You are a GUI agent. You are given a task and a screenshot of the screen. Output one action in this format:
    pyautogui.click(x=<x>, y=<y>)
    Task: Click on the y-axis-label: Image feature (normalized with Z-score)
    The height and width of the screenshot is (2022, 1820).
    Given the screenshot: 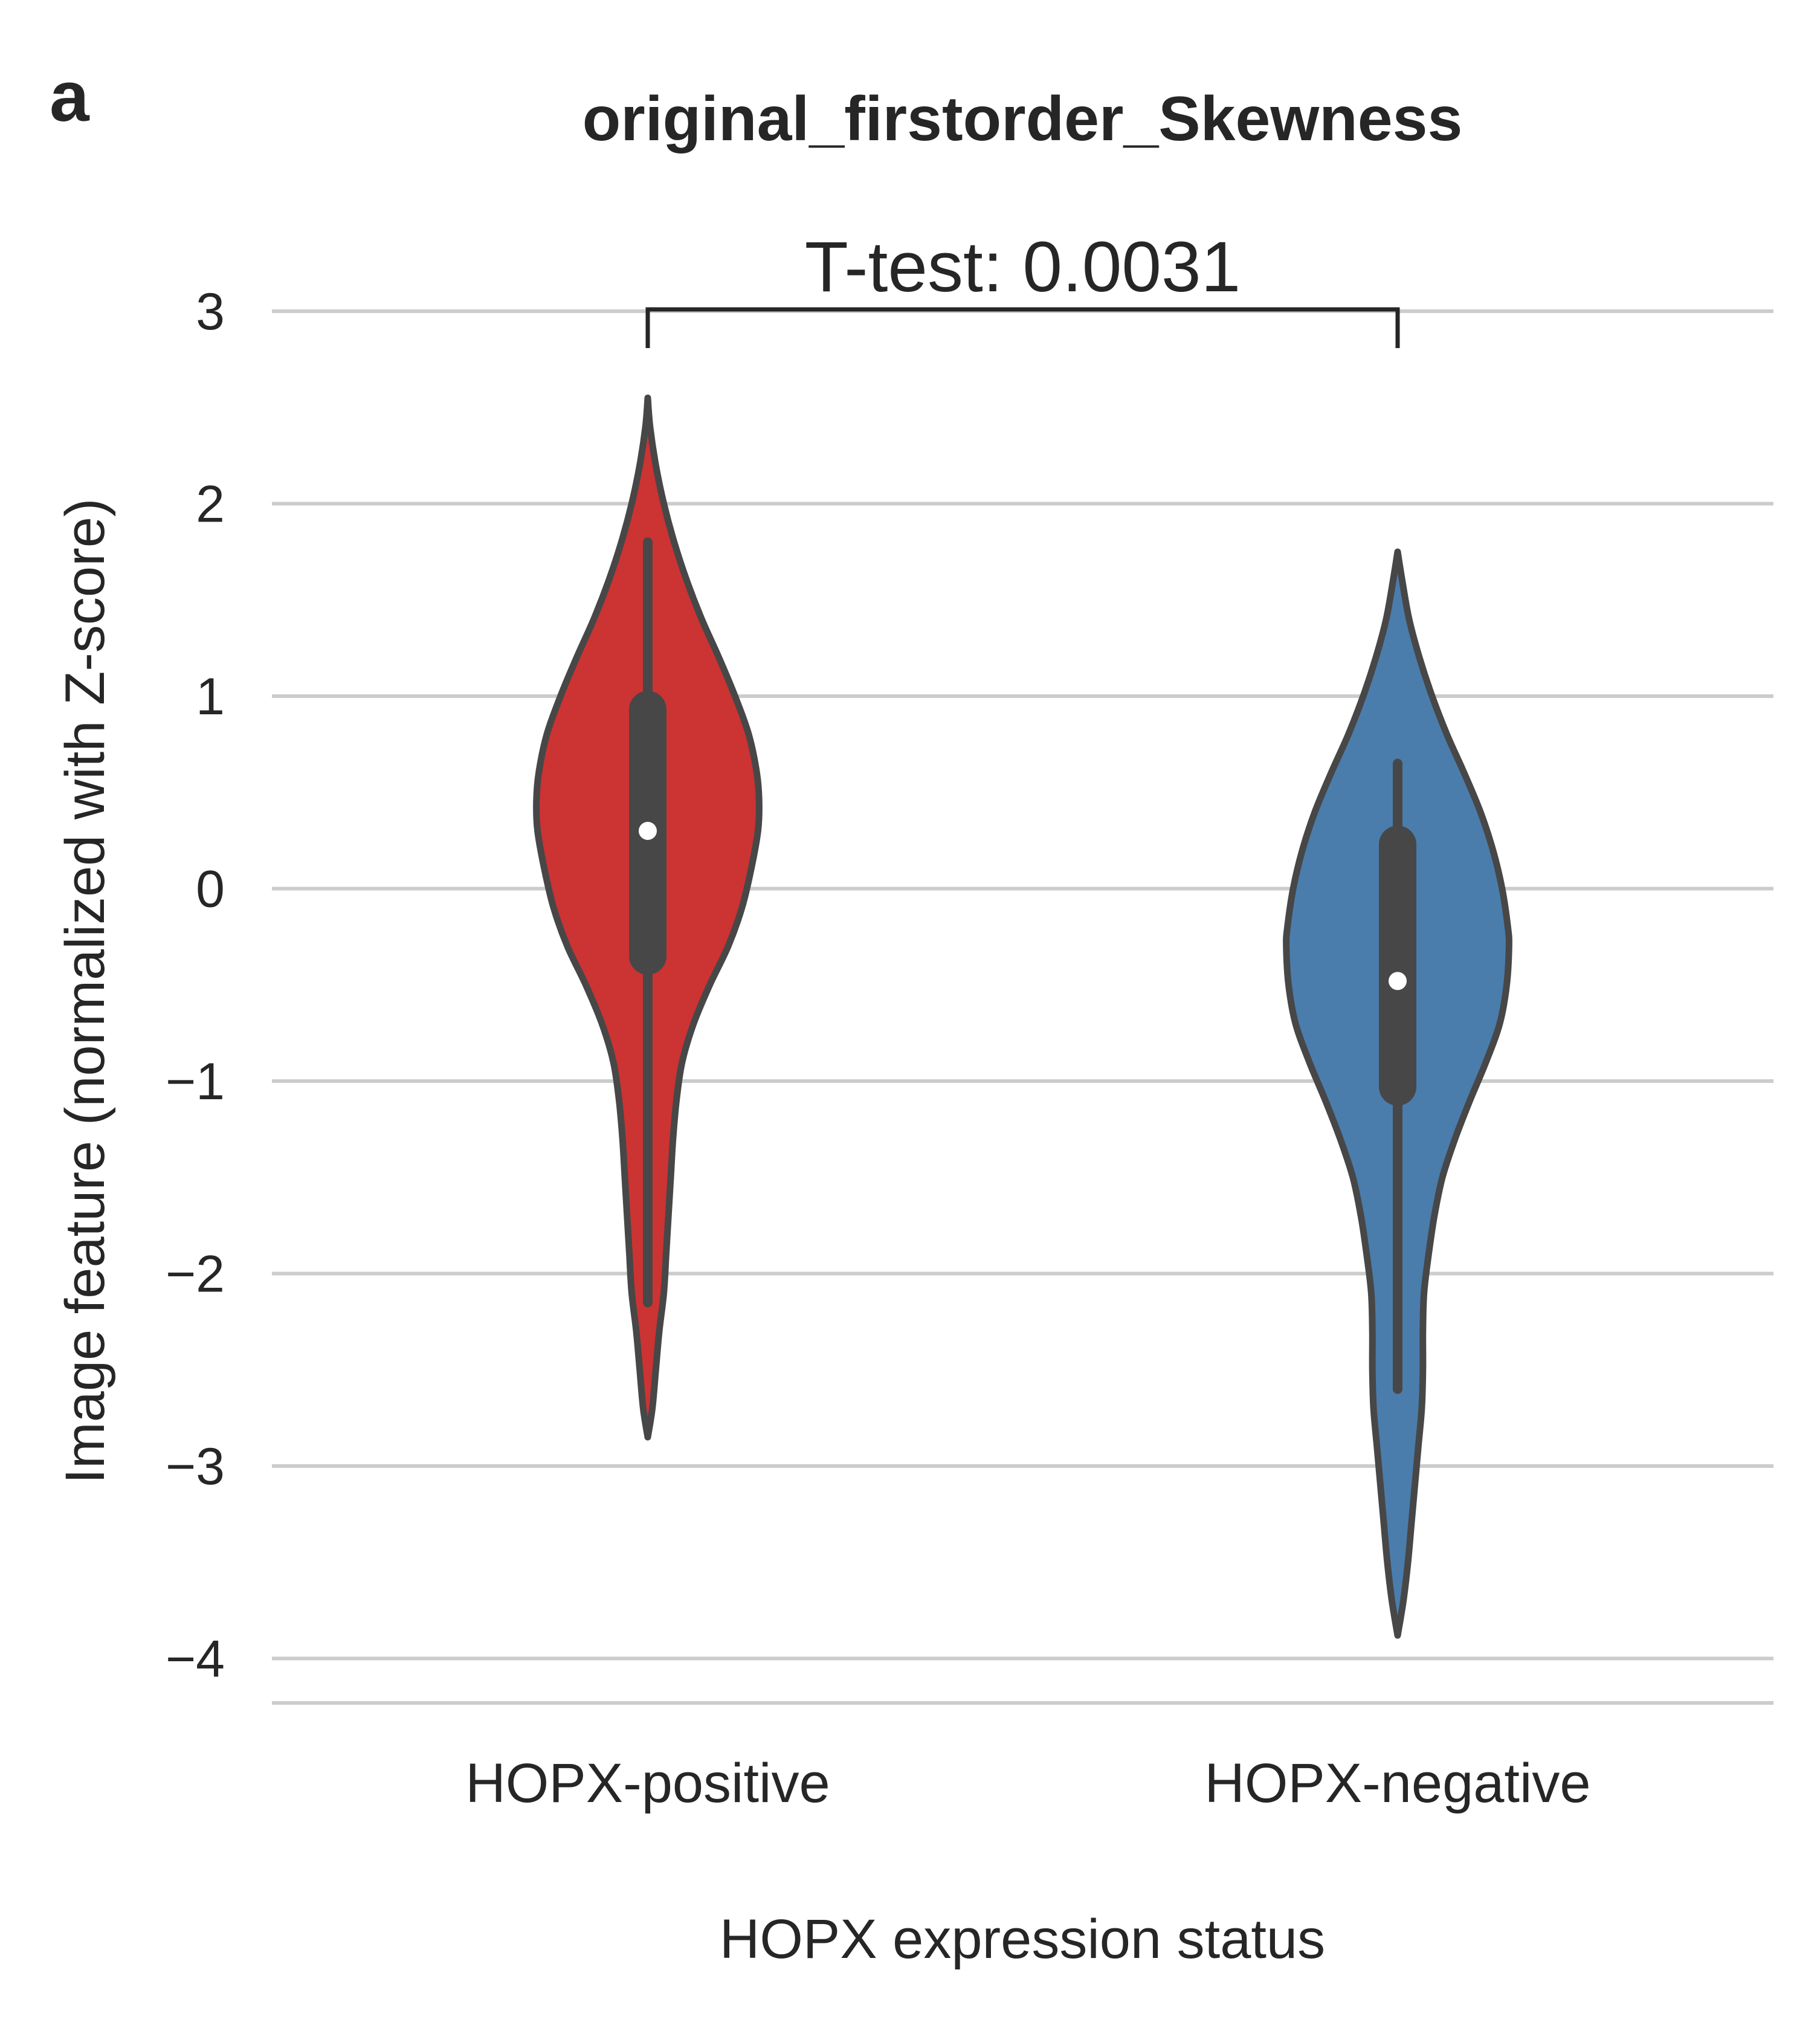 What is the action you would take?
    pyautogui.click(x=85, y=991)
    